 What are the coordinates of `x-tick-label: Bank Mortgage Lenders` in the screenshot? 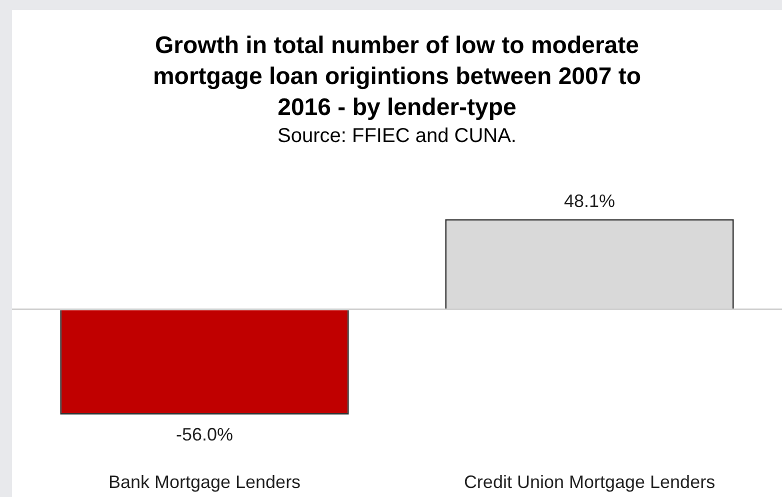 It's located at (204, 482).